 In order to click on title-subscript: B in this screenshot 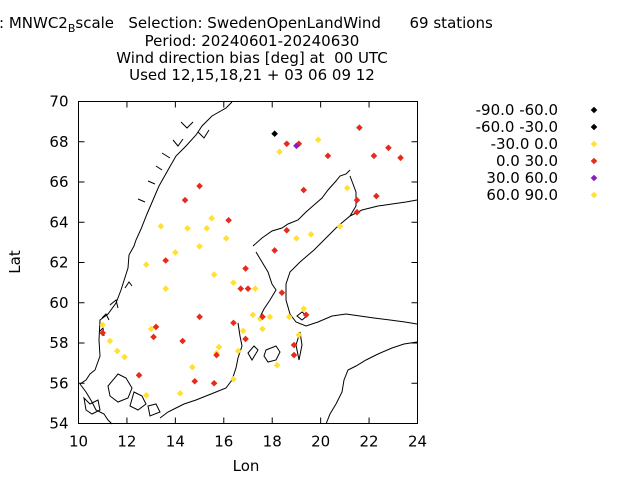, I will do `click(71, 28)`.